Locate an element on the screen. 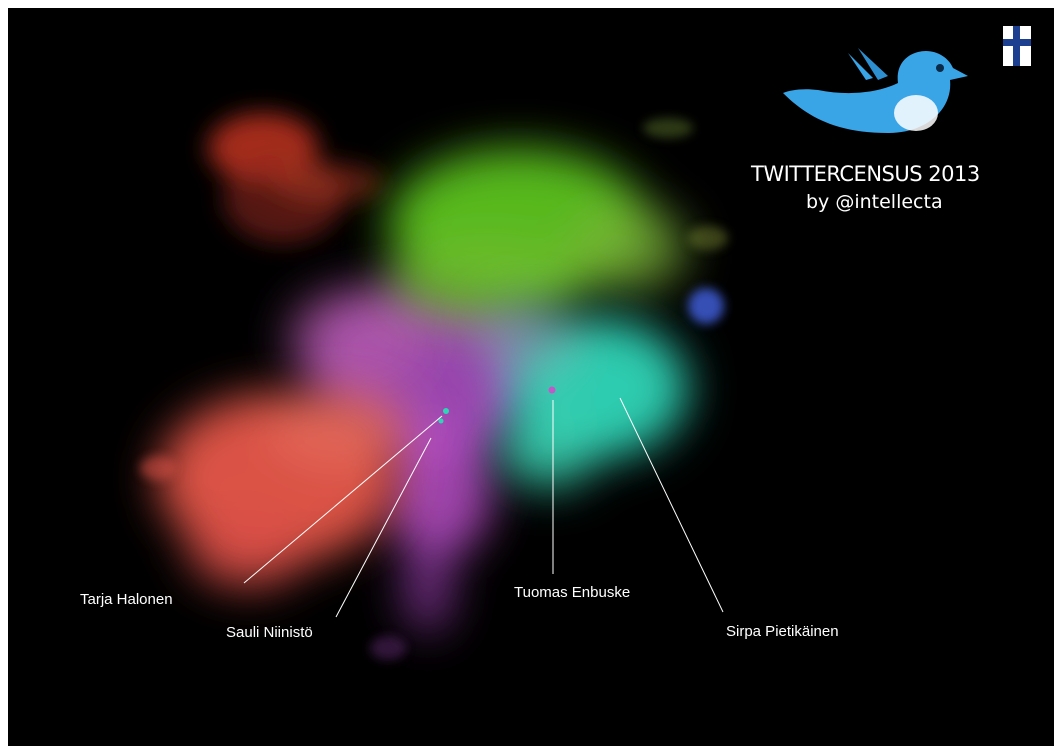  cluster-blue is located at coordinates (706, 306).